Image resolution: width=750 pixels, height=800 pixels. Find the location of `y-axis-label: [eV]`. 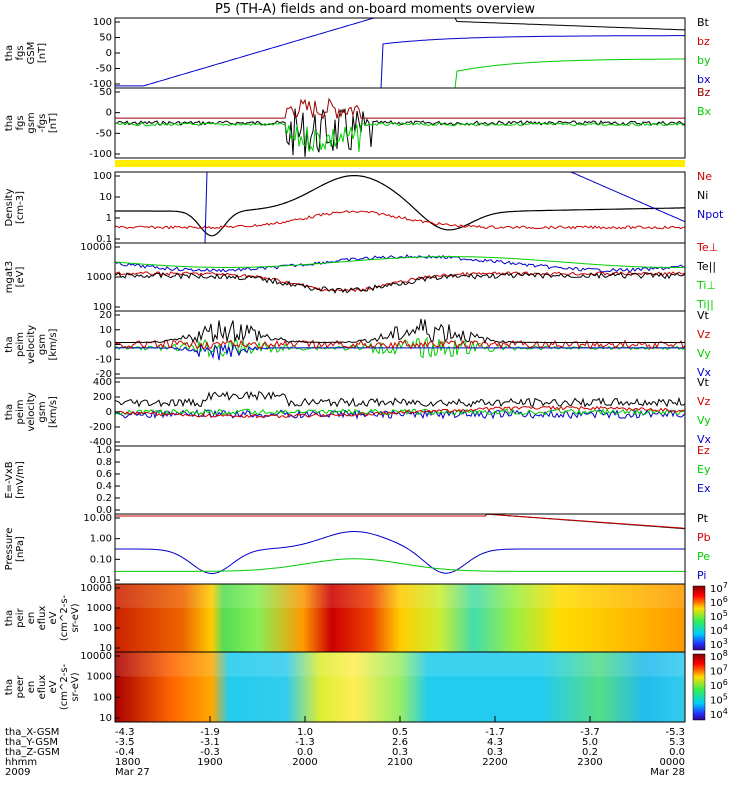

y-axis-label: [eV] is located at coordinates (20, 277).